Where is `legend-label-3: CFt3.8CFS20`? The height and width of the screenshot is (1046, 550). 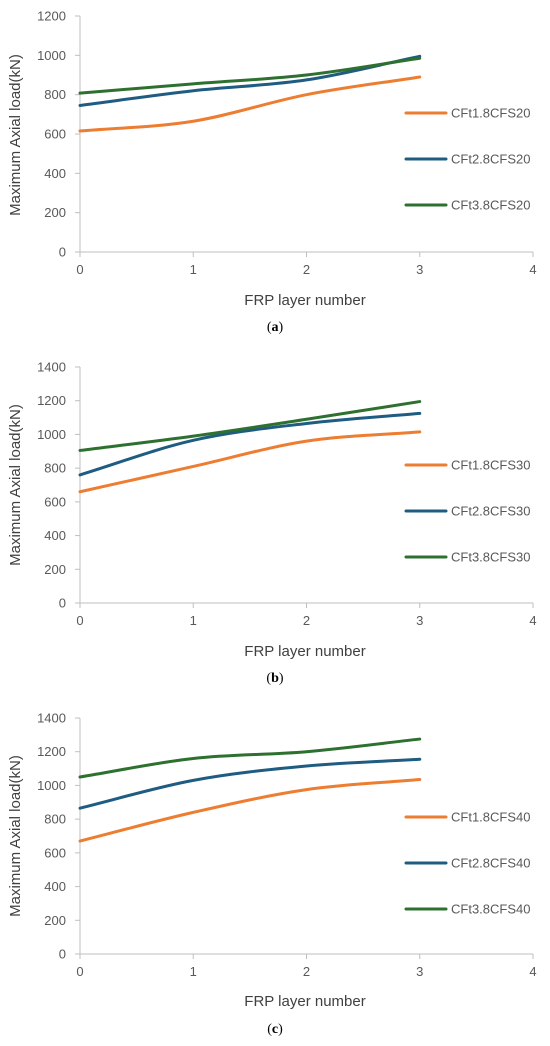 legend-label-3: CFt3.8CFS20 is located at coordinates (490, 205).